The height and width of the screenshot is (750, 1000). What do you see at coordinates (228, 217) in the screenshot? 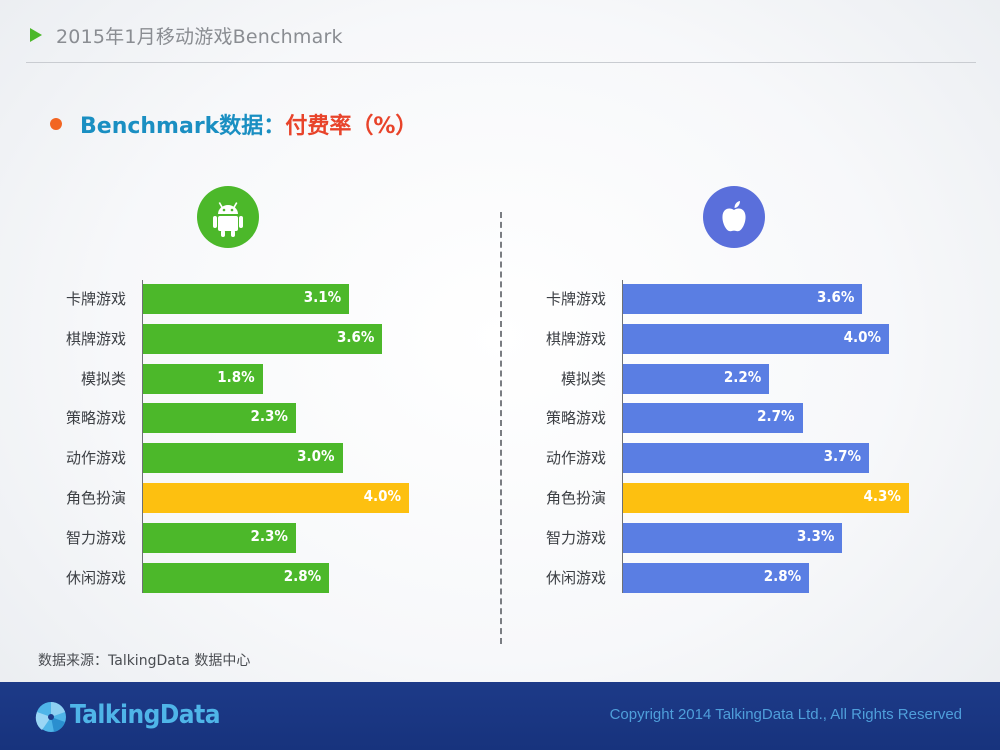
I see `android-icon` at bounding box center [228, 217].